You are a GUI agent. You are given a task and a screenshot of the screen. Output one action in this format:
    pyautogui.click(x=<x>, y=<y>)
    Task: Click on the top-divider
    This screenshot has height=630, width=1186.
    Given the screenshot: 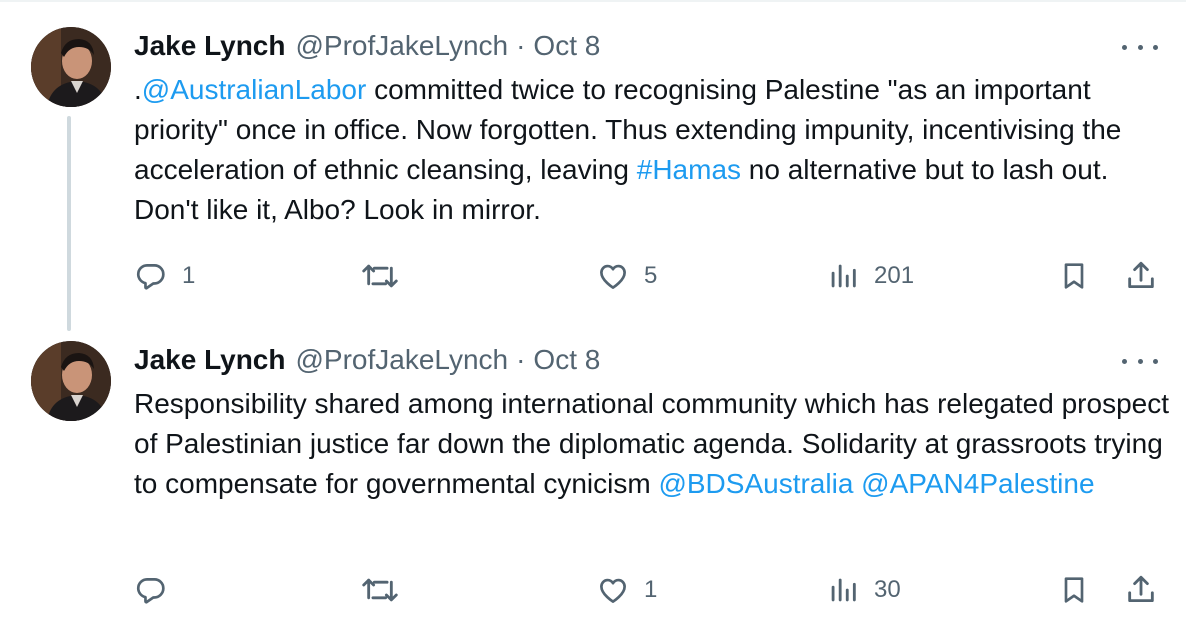 What is the action you would take?
    pyautogui.click(x=593, y=1)
    